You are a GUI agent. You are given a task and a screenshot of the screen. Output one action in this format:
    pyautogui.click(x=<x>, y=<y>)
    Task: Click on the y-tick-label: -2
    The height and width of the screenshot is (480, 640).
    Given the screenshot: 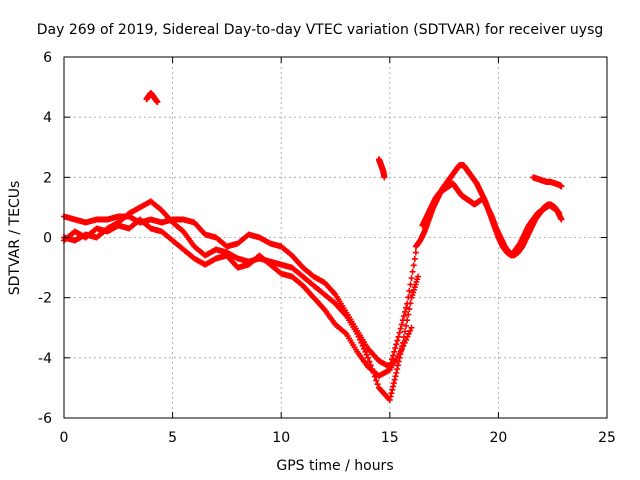 What is the action you would take?
    pyautogui.click(x=45, y=299)
    